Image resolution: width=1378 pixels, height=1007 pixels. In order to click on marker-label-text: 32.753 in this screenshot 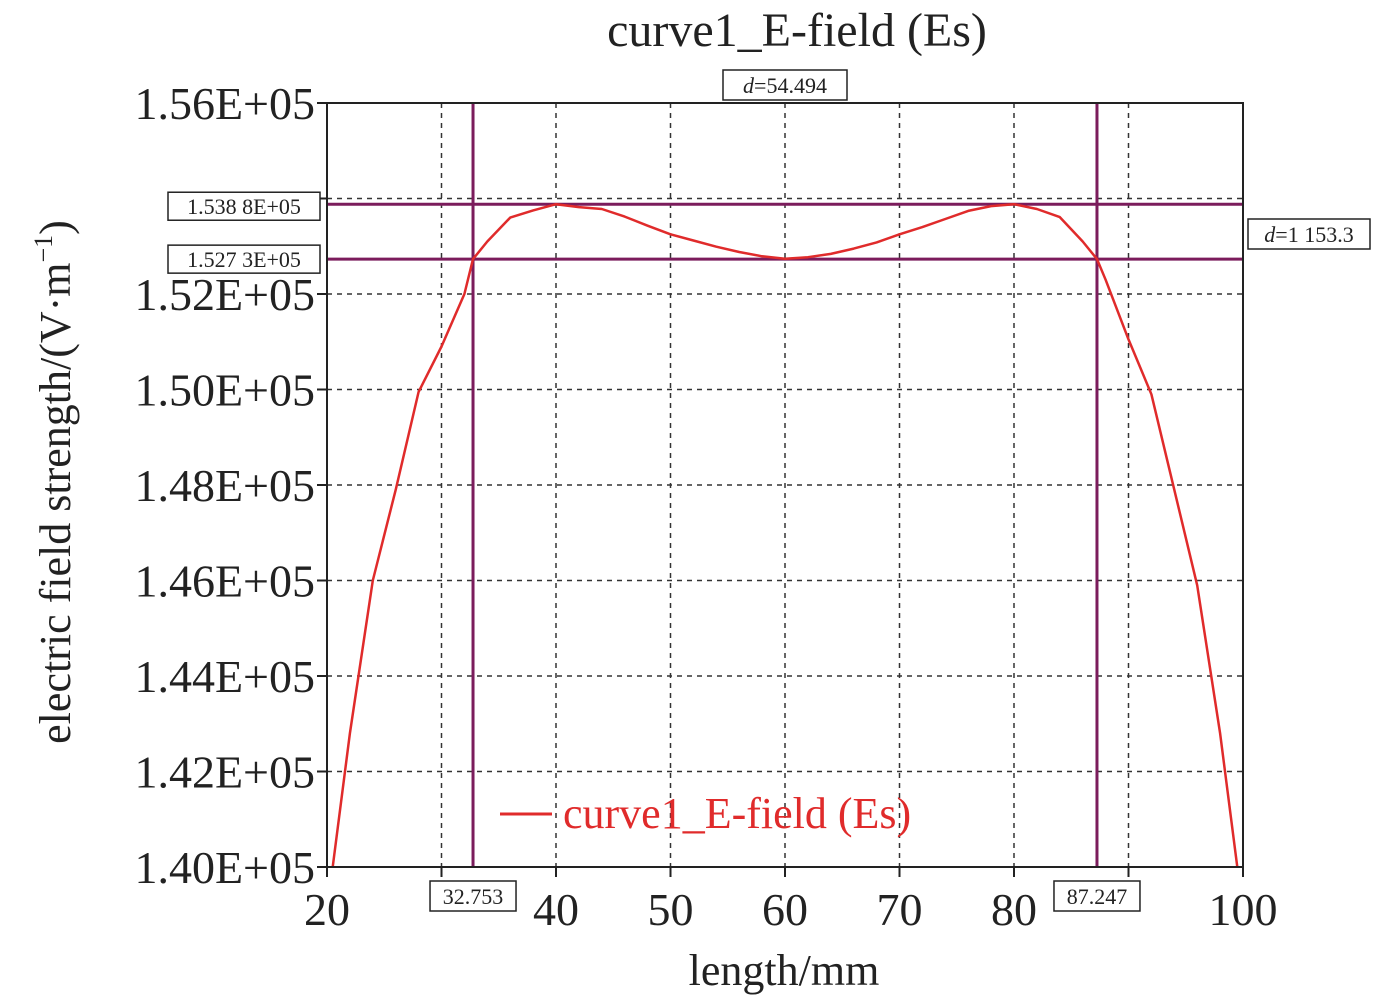, I will do `click(473, 896)`.